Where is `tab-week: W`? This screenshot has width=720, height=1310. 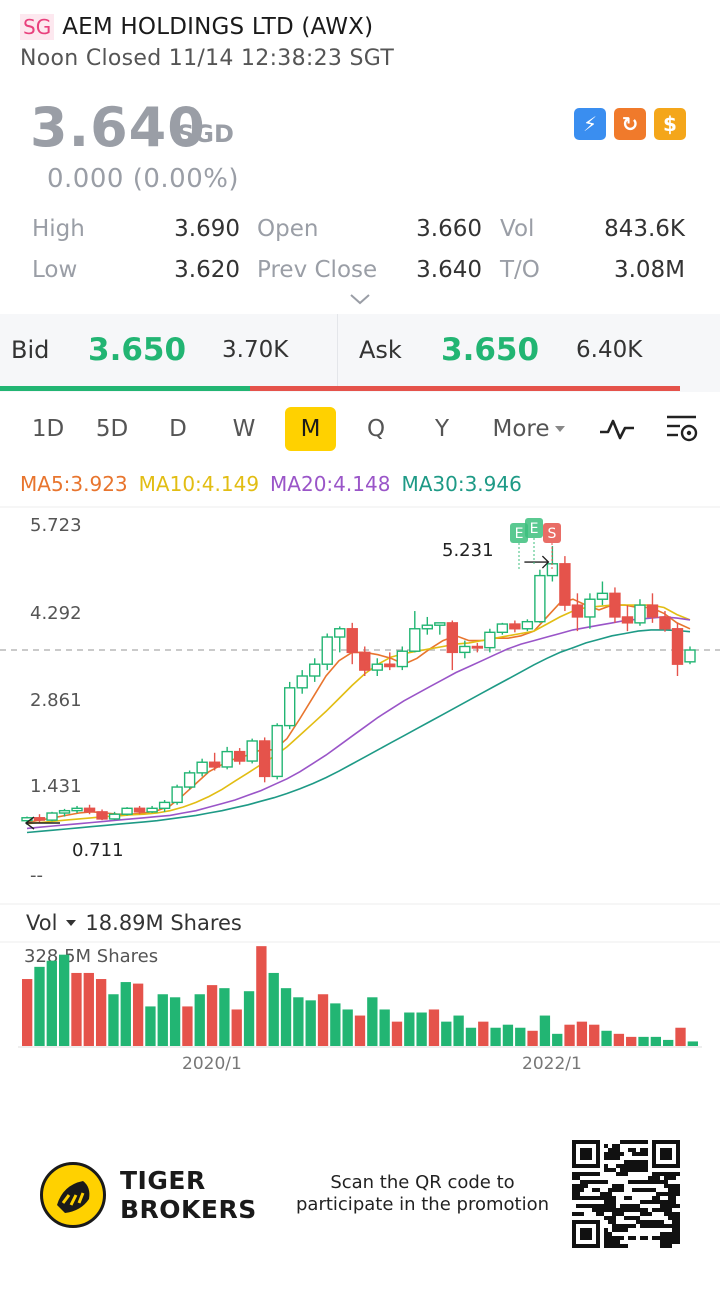 tab-week: W is located at coordinates (244, 429).